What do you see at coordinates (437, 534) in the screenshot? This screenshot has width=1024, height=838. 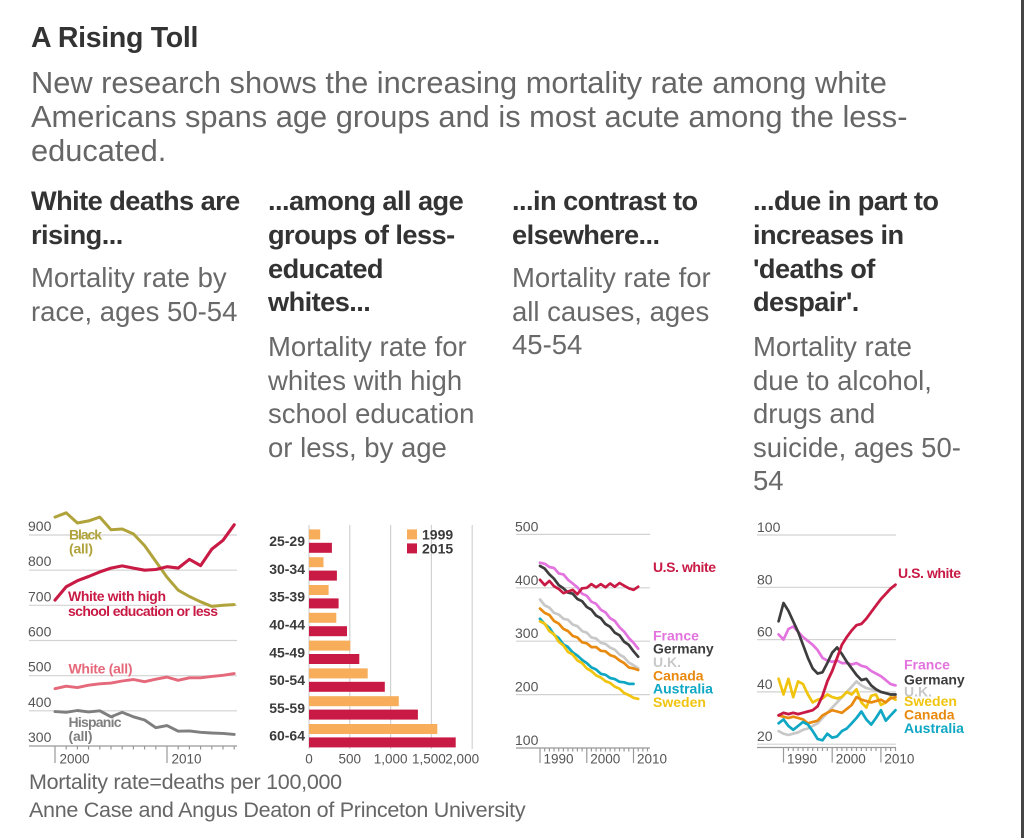 I see `svg-text: 1999` at bounding box center [437, 534].